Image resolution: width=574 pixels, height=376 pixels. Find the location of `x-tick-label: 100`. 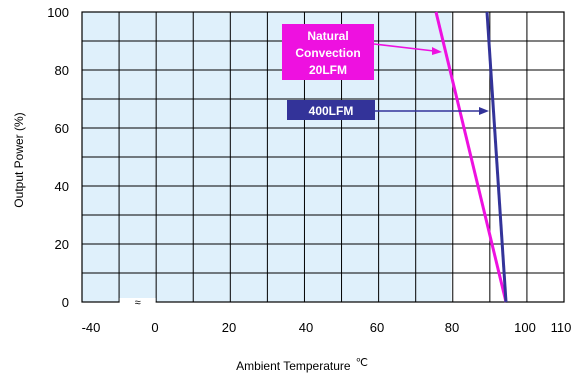

x-tick-label: 100 is located at coordinates (525, 327).